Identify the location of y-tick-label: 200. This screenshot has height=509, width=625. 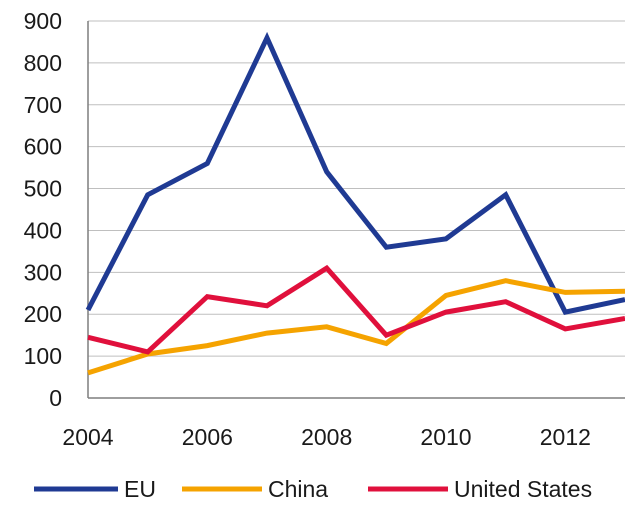
(43, 314).